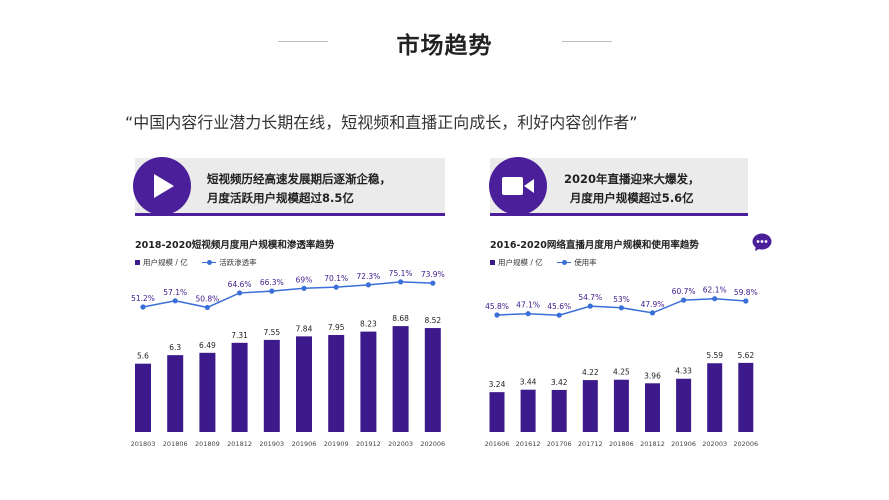 The image size is (889, 500). What do you see at coordinates (444, 42) in the screenshot?
I see `title-area: 市场趋势` at bounding box center [444, 42].